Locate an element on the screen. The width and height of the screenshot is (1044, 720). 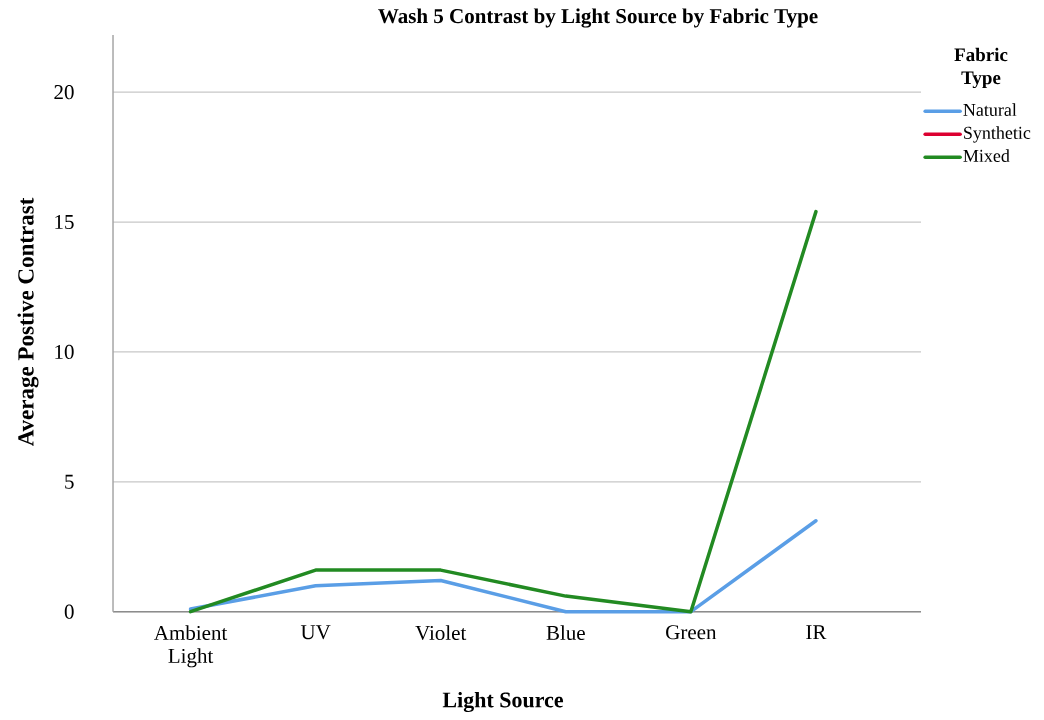
legend-label: Mixed is located at coordinates (986, 155).